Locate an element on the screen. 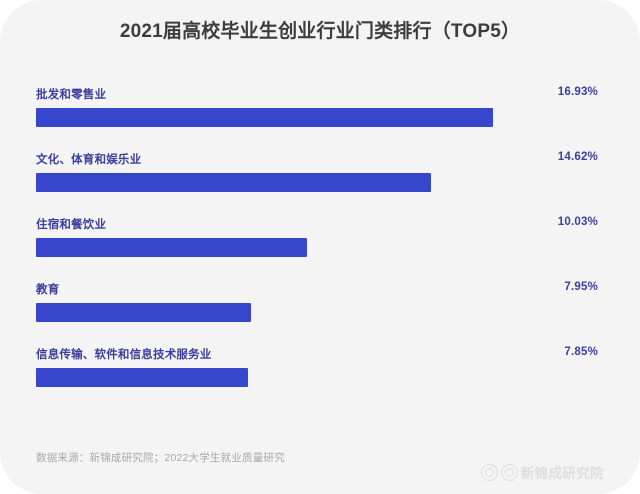  bar-row-header: 教育 7.95% is located at coordinates (317, 291).